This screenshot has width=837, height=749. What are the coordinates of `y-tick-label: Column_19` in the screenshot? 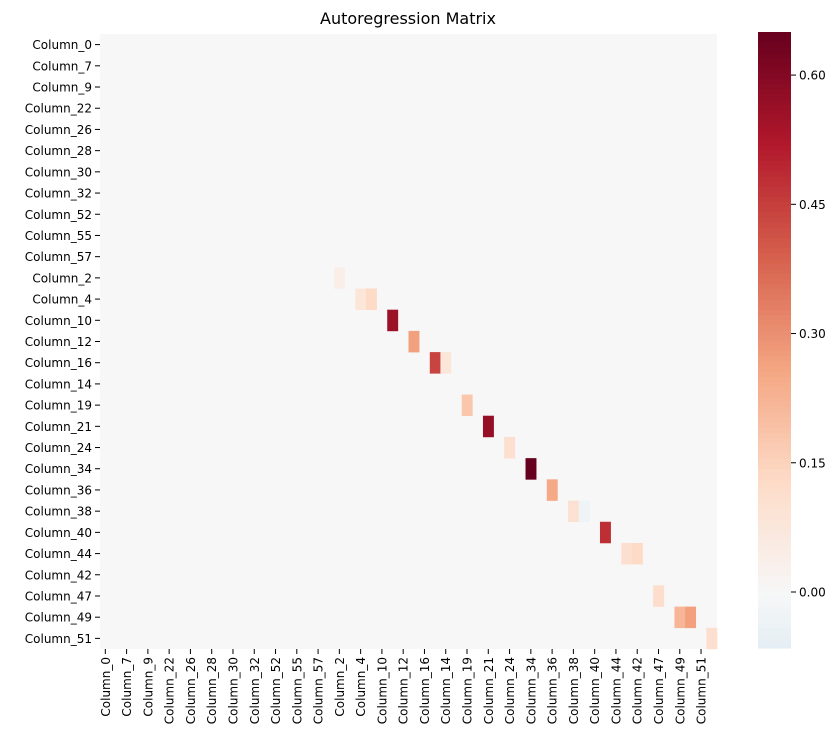 It's located at (58, 406).